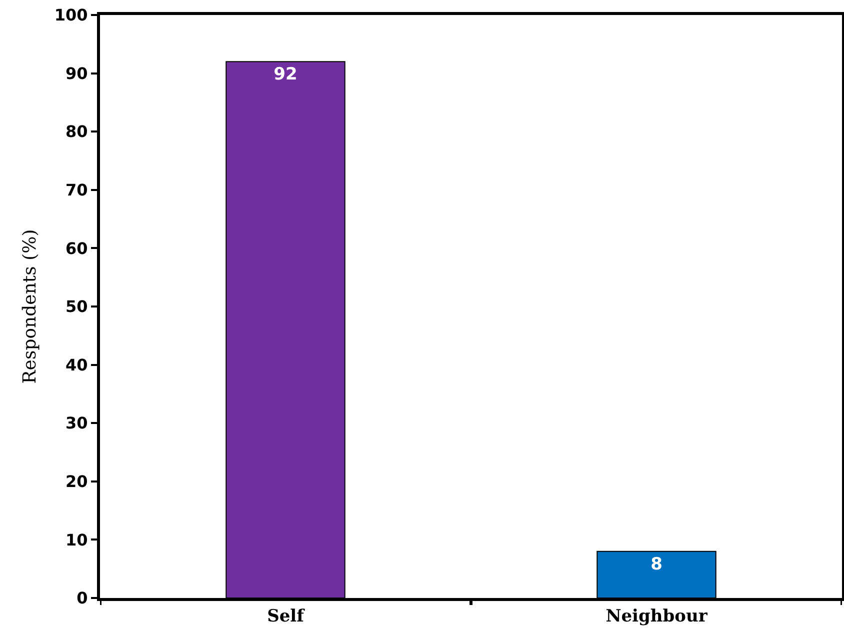 The image size is (844, 638). What do you see at coordinates (657, 616) in the screenshot?
I see `x-tick-label: Neighbour` at bounding box center [657, 616].